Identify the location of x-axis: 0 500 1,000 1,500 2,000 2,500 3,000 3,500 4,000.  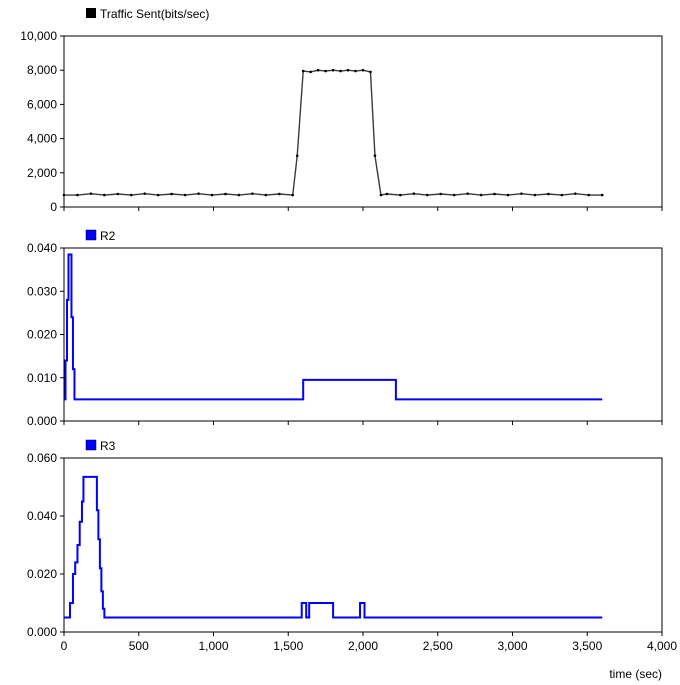
(369, 646).